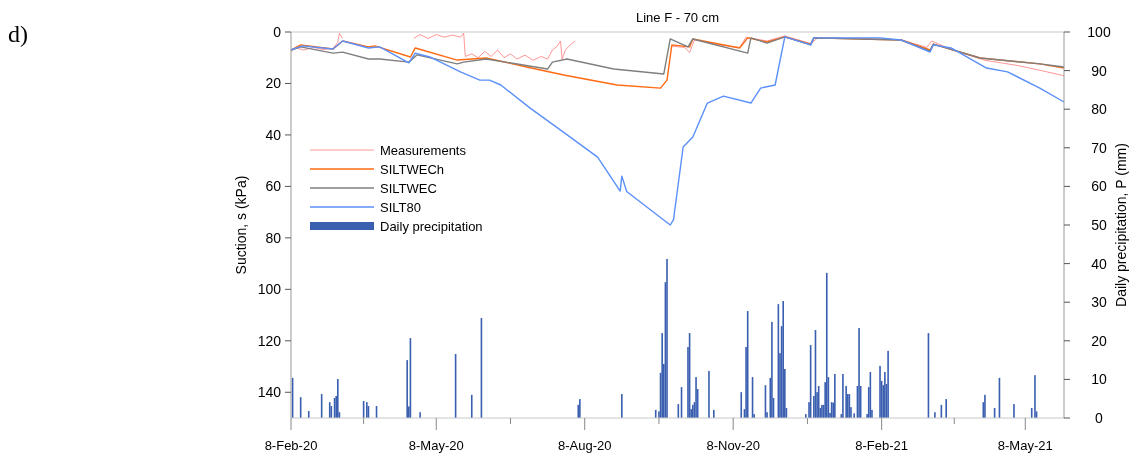 This screenshot has width=1133, height=459. What do you see at coordinates (400, 207) in the screenshot?
I see `legend-label: SILT80` at bounding box center [400, 207].